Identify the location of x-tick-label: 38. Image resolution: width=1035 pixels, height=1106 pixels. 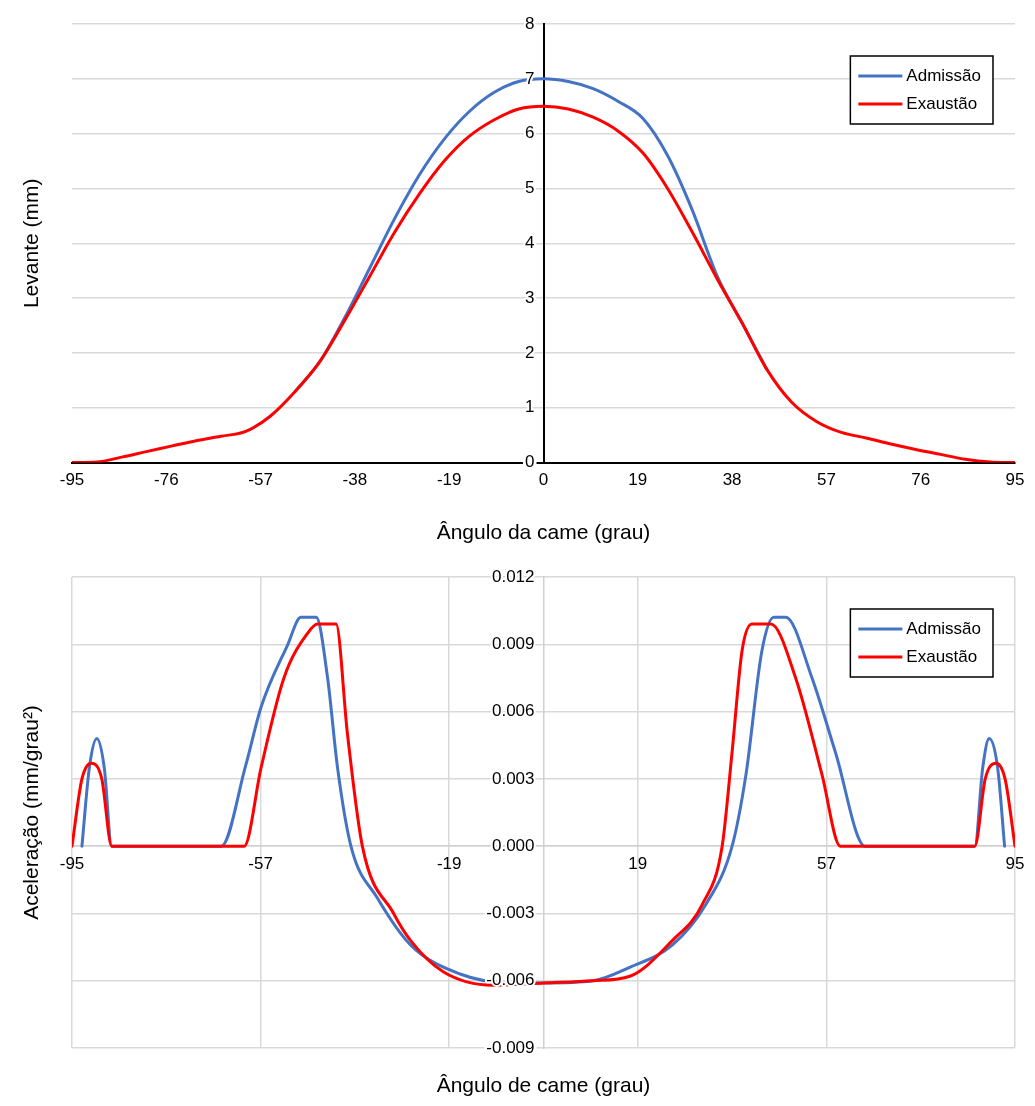
(732, 480).